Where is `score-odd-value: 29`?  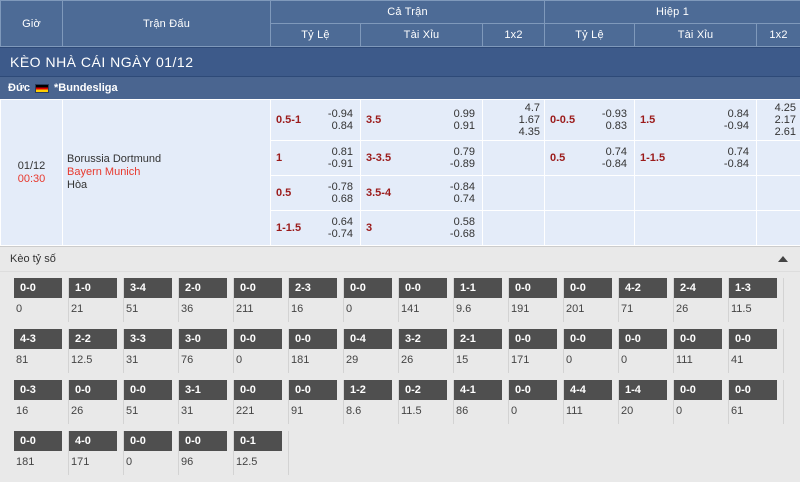 score-odd-value: 29 is located at coordinates (352, 360).